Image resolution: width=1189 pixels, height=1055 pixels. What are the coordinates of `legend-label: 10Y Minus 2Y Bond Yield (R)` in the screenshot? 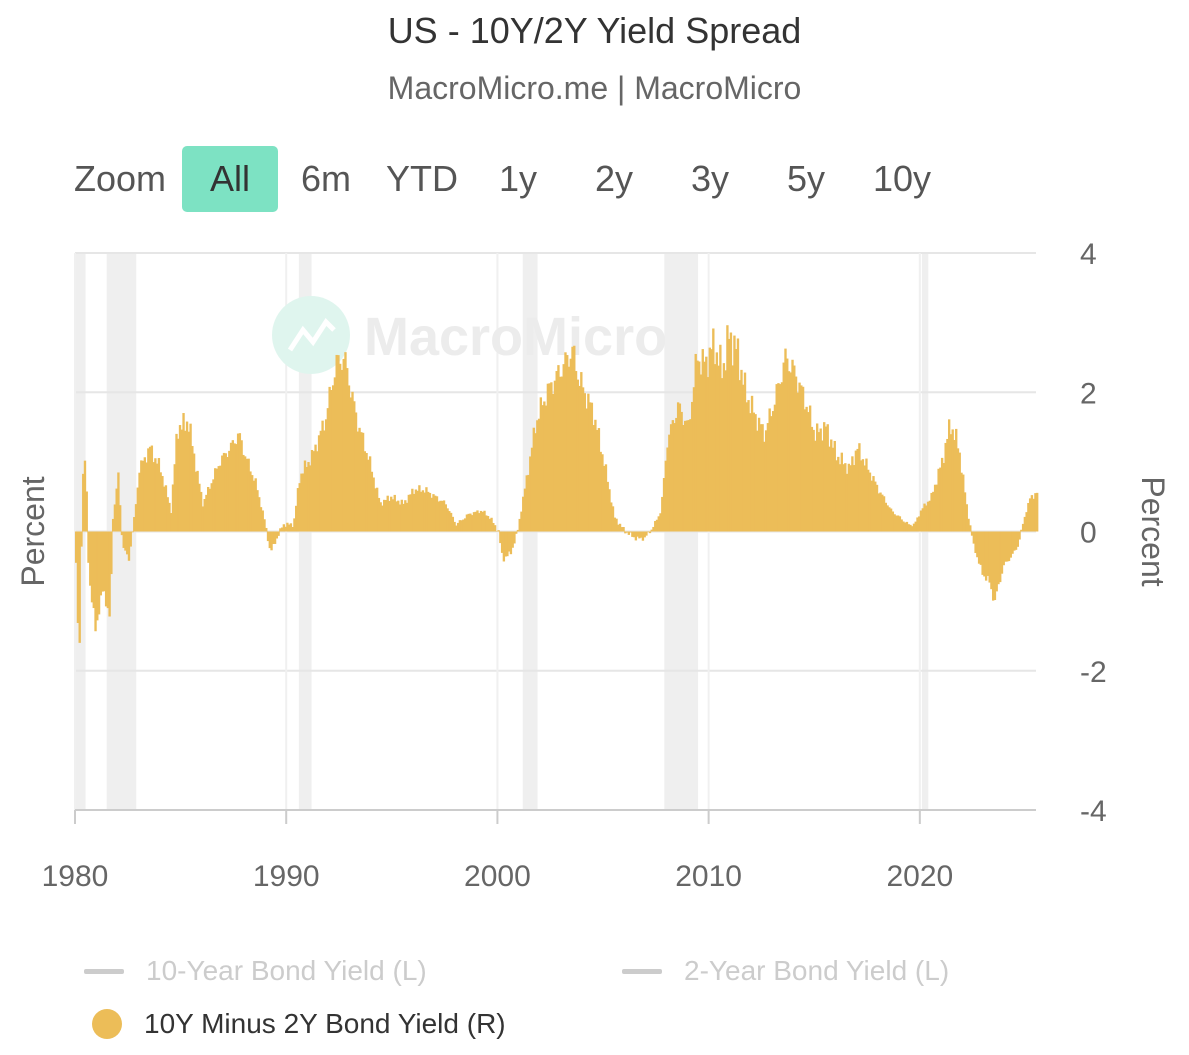 It's located at (325, 1023).